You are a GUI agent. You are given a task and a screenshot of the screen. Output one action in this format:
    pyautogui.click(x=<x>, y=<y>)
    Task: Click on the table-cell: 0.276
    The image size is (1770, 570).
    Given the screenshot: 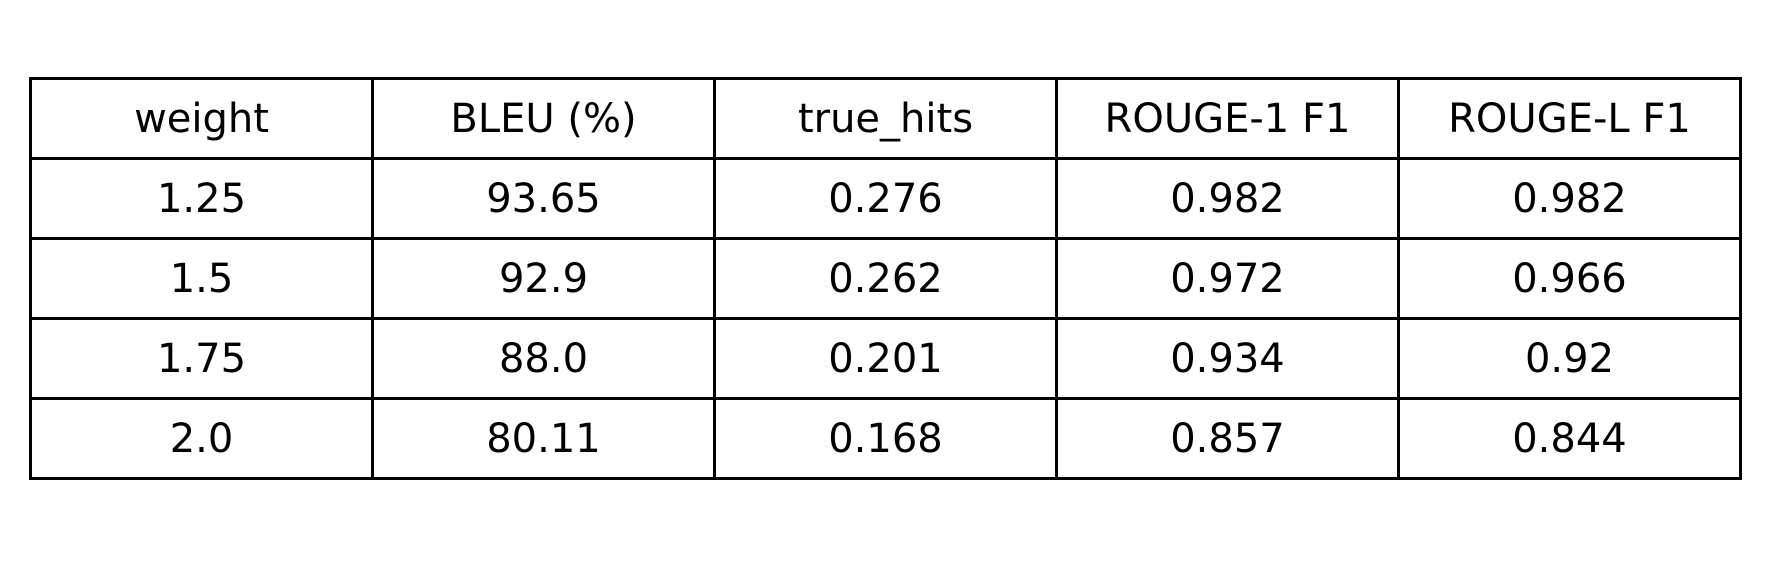 What is the action you would take?
    pyautogui.click(x=885, y=198)
    